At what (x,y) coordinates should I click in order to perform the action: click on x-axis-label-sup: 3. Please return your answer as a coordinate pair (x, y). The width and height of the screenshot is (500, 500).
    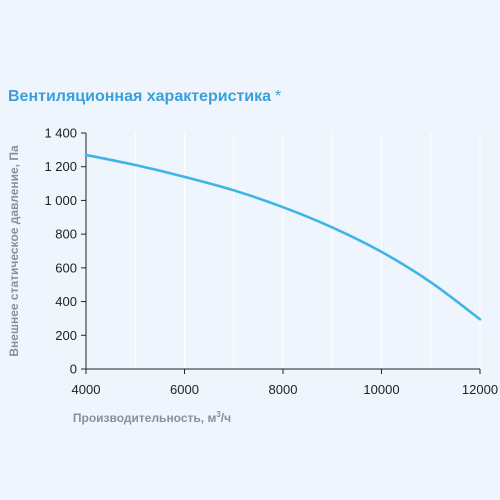
    Looking at the image, I should click on (218, 414).